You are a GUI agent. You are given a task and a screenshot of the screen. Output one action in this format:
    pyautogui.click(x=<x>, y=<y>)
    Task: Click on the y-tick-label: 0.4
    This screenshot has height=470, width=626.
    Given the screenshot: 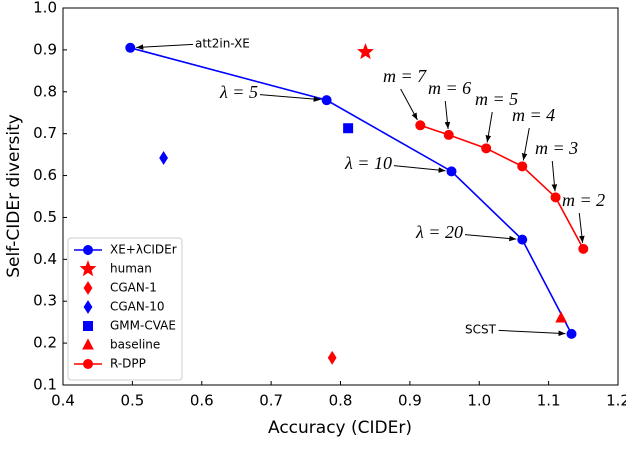 What is the action you would take?
    pyautogui.click(x=45, y=259)
    